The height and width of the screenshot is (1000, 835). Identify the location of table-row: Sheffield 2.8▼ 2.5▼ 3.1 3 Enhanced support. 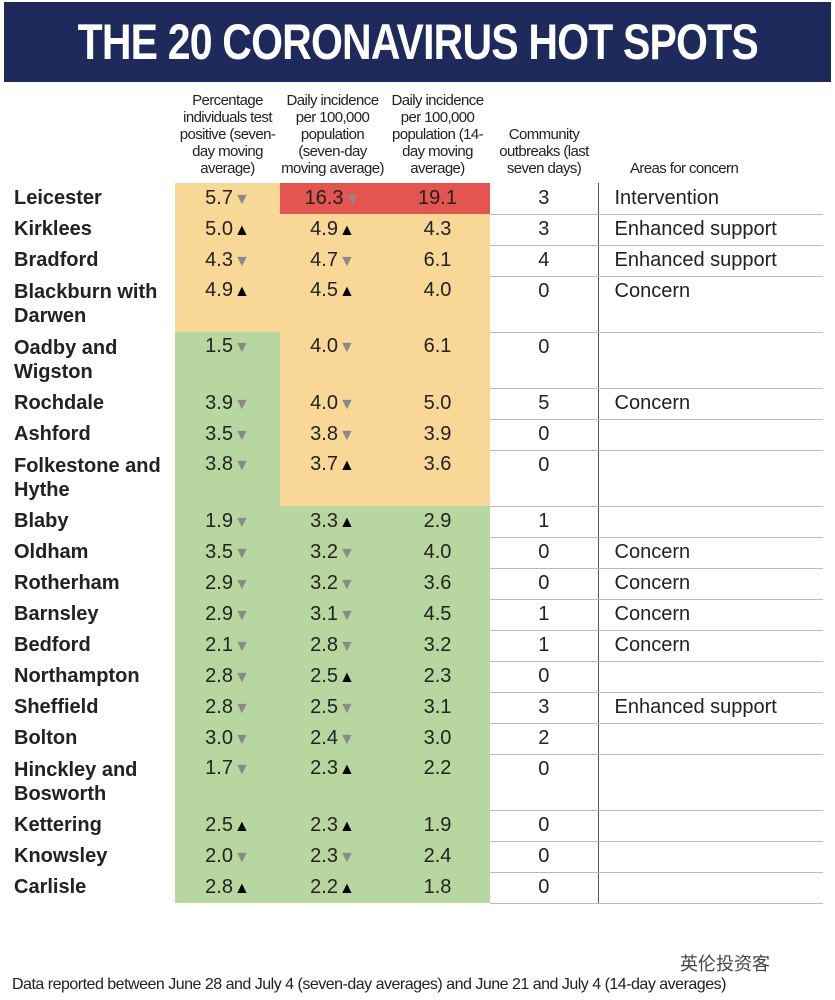
(417, 708).